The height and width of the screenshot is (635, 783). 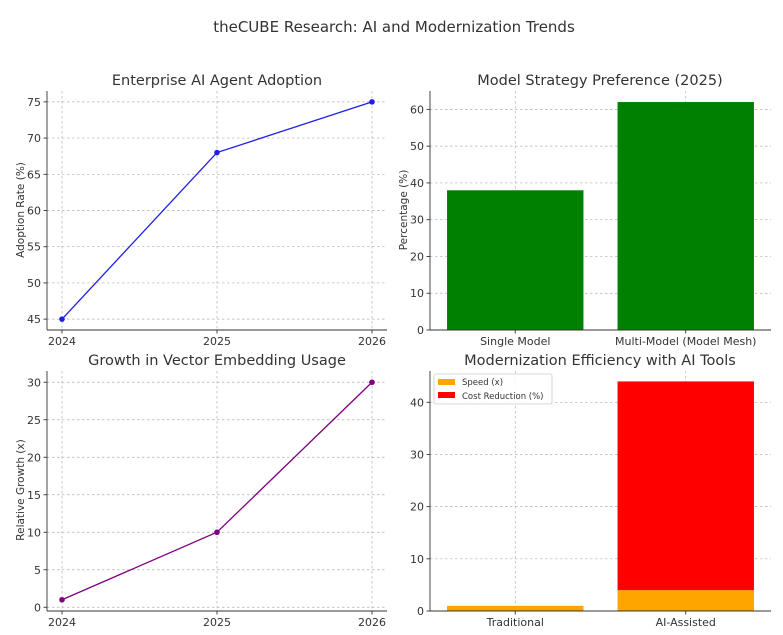 What do you see at coordinates (217, 361) in the screenshot?
I see `panel-title: Growth in Vector Embedding Usage` at bounding box center [217, 361].